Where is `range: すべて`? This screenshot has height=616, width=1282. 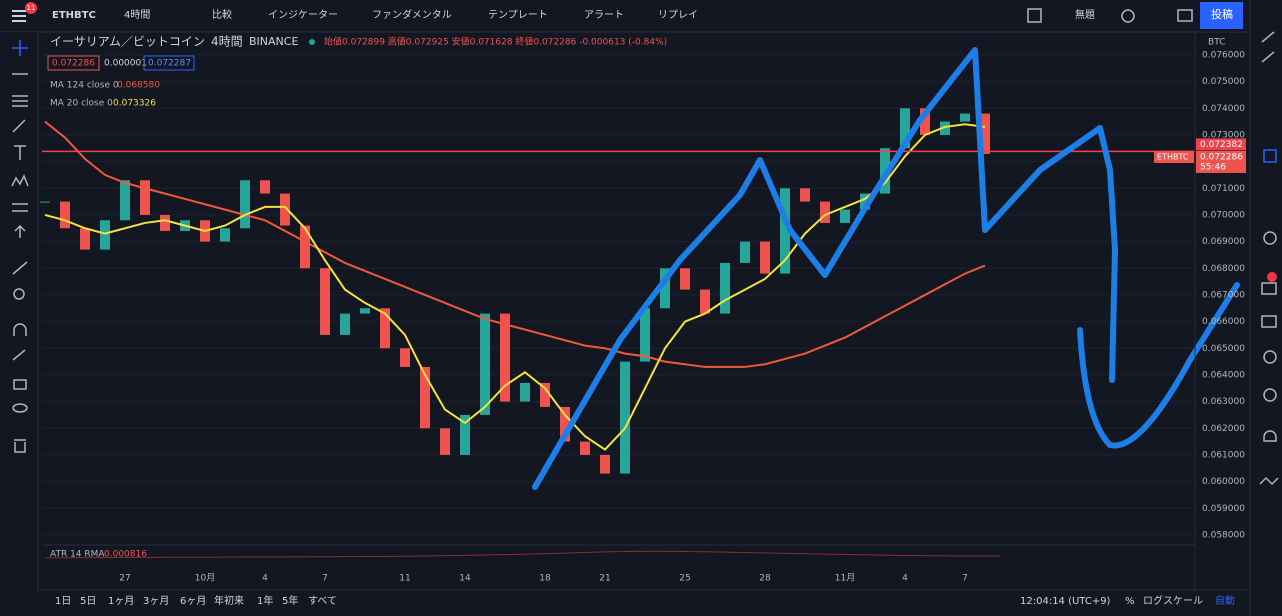
range: すべて is located at coordinates (322, 601).